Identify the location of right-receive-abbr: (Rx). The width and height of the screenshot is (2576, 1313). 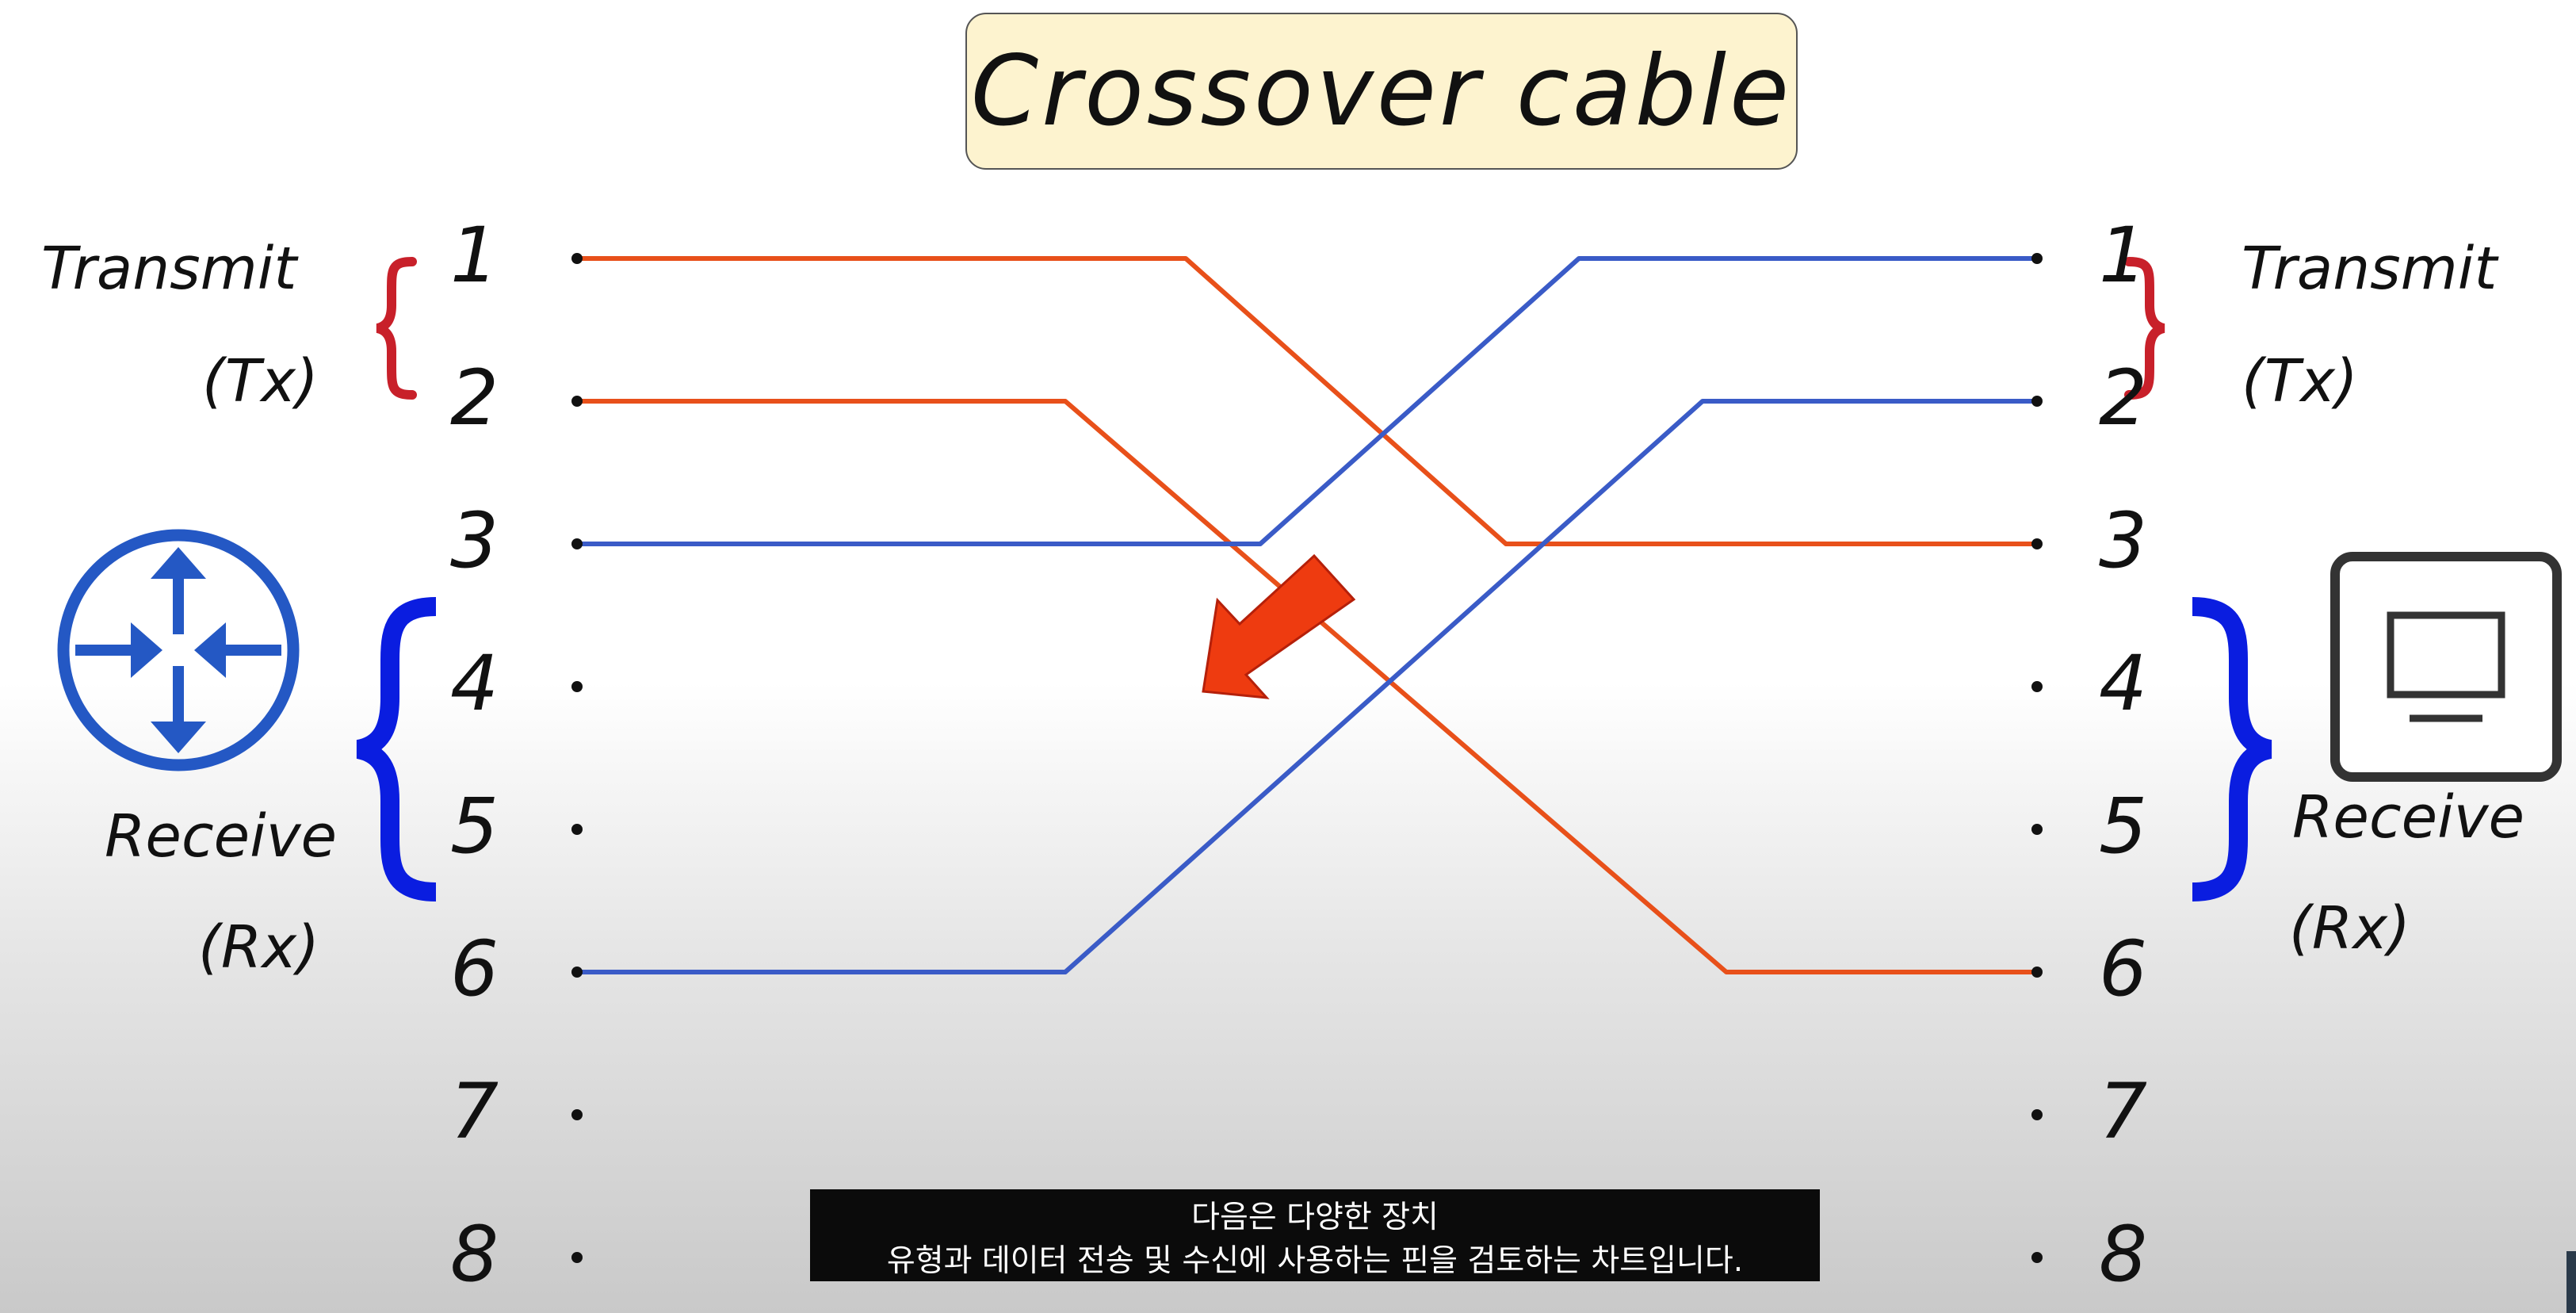
(2349, 928).